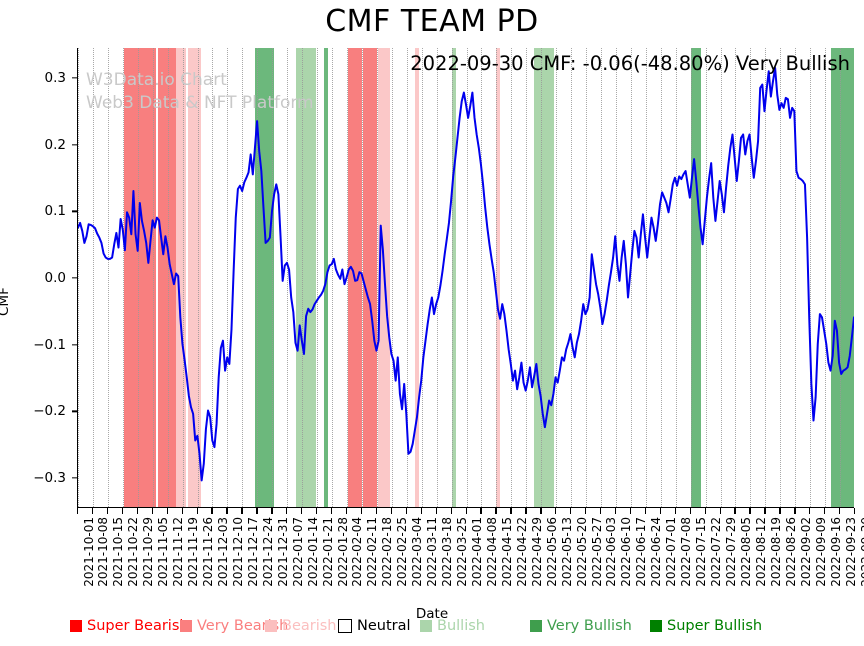  Describe the element at coordinates (447, 552) in the screenshot. I see `x-tick-label: 2022-03-18` at that location.